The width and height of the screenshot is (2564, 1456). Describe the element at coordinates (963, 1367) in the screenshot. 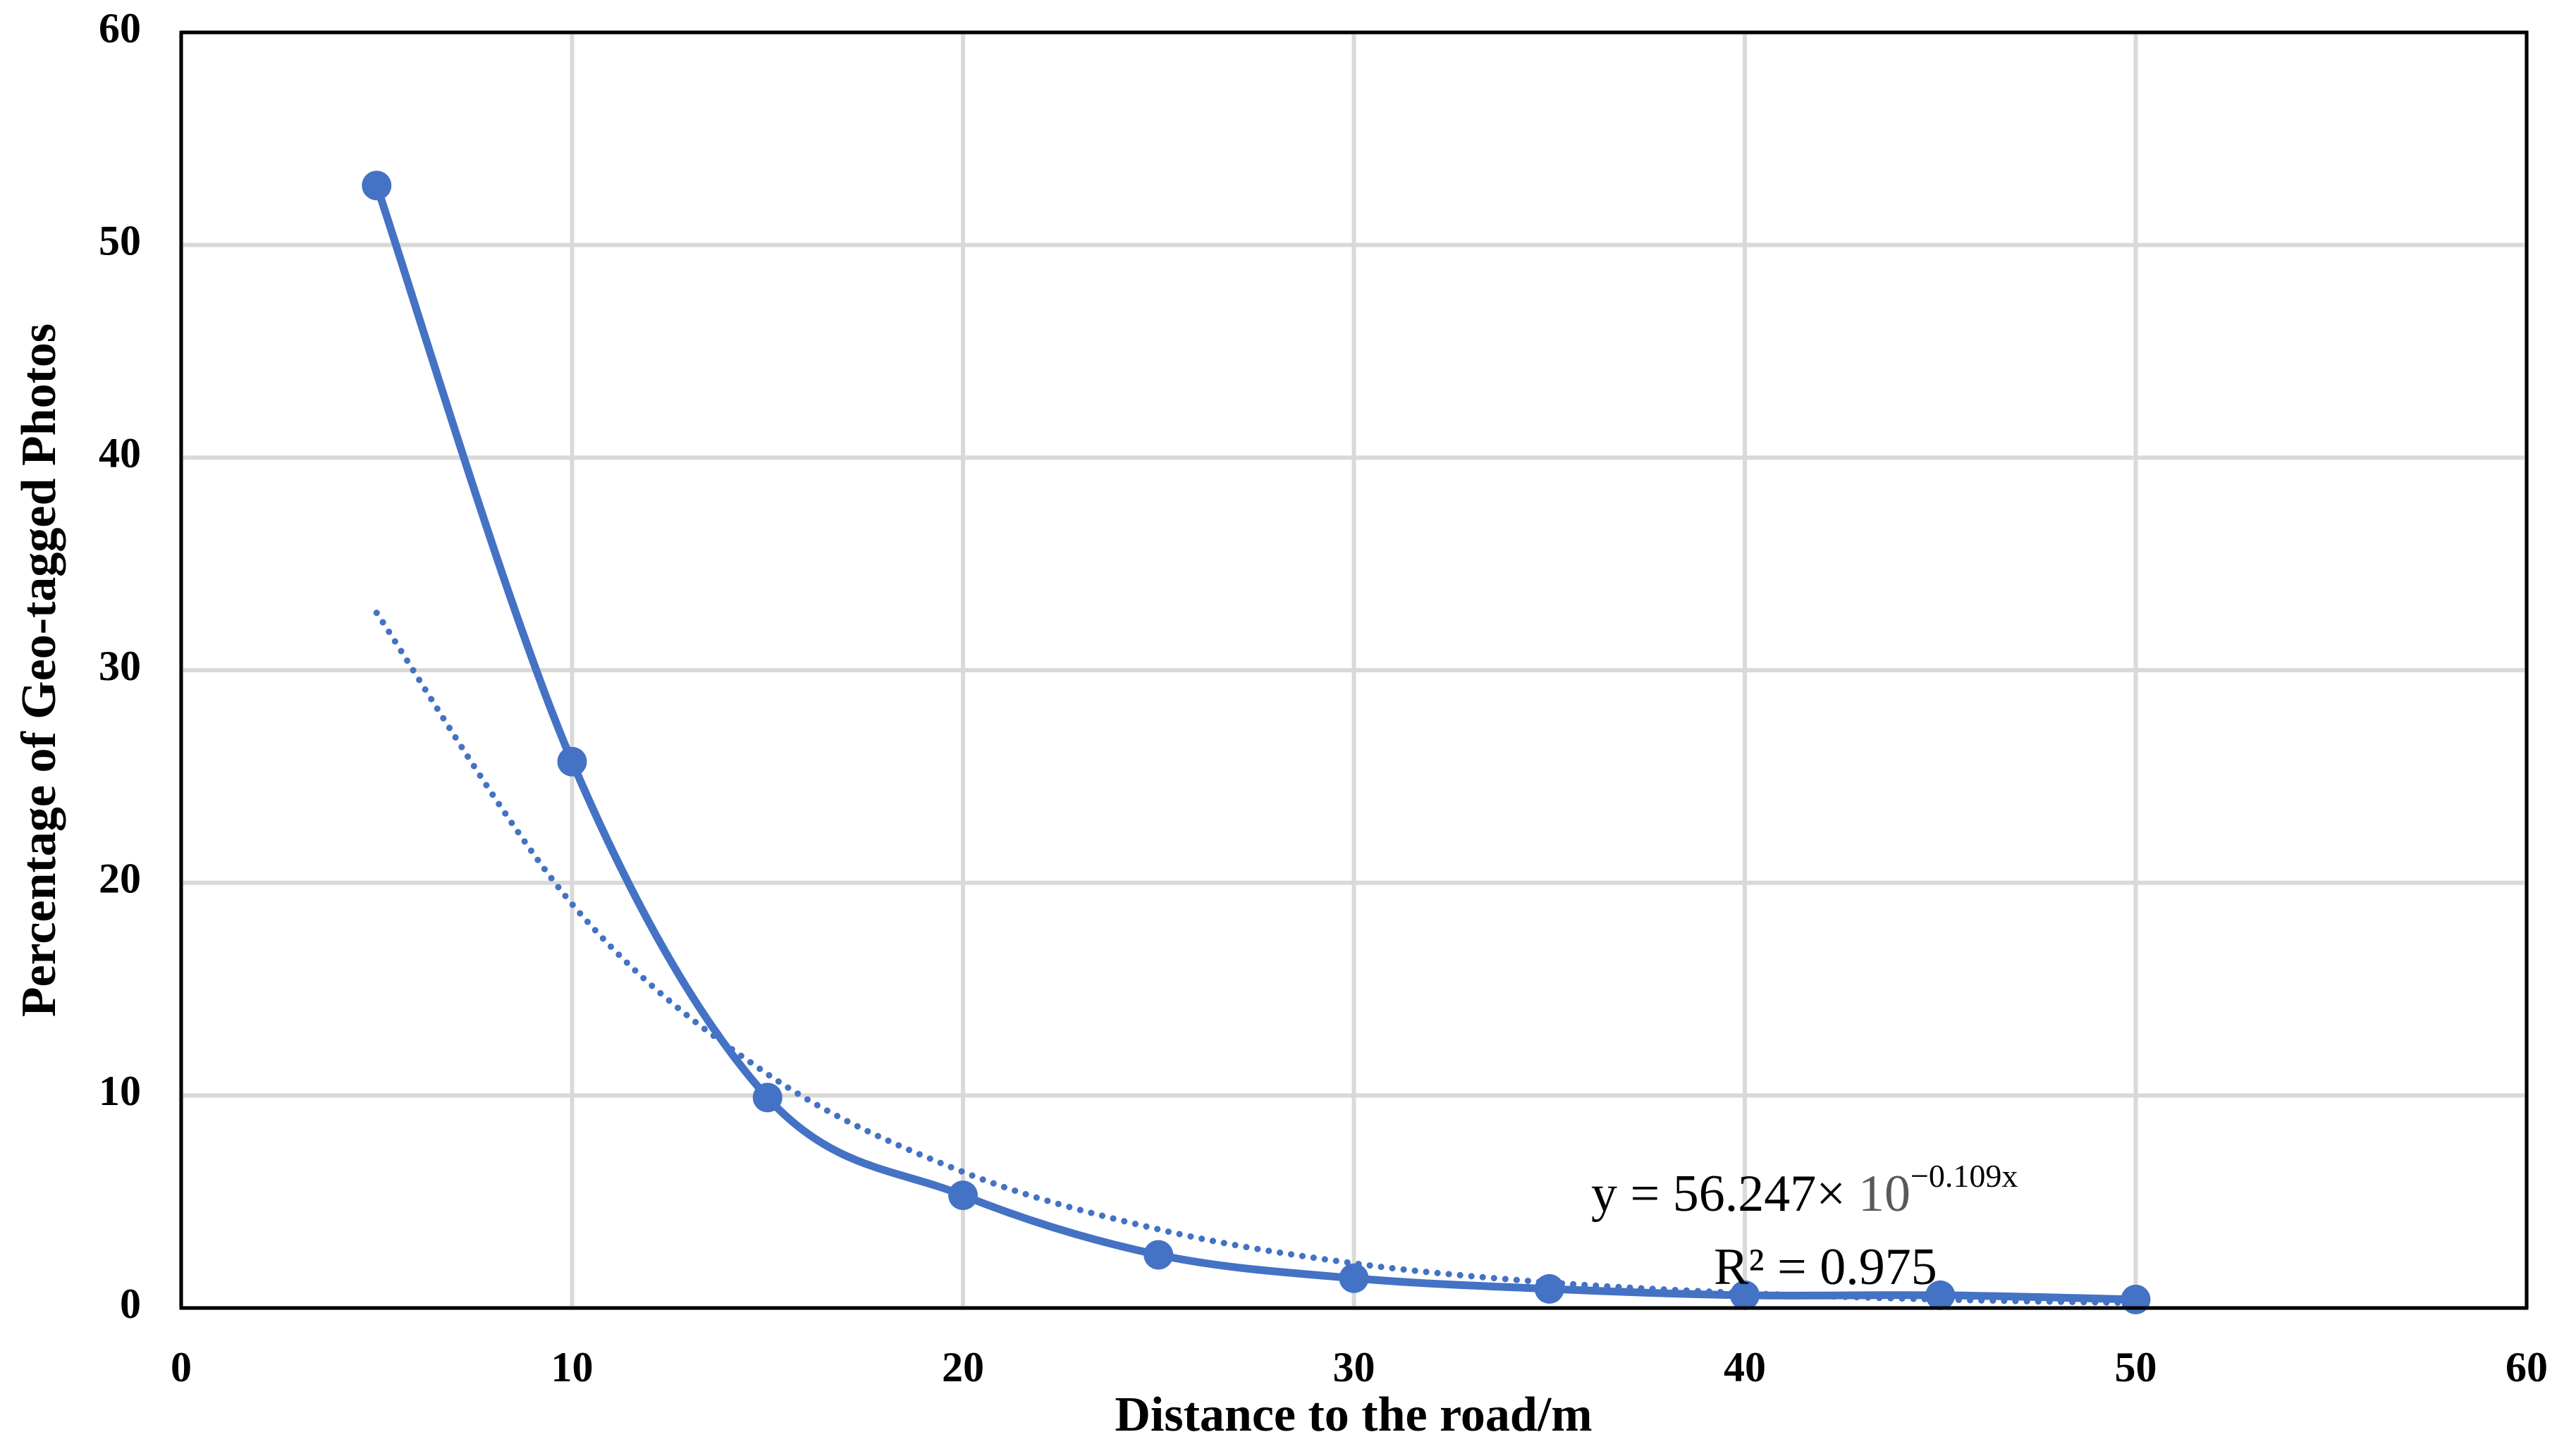

I see `x-tick-label: 20` at that location.